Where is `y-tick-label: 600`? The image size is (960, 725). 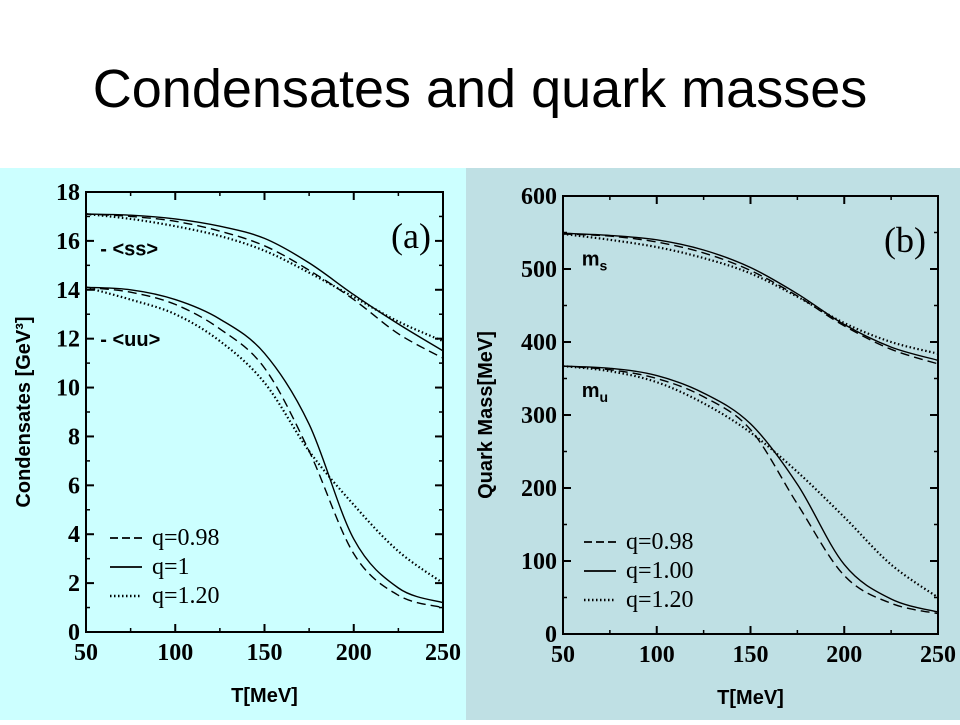
y-tick-label: 600 is located at coordinates (539, 197).